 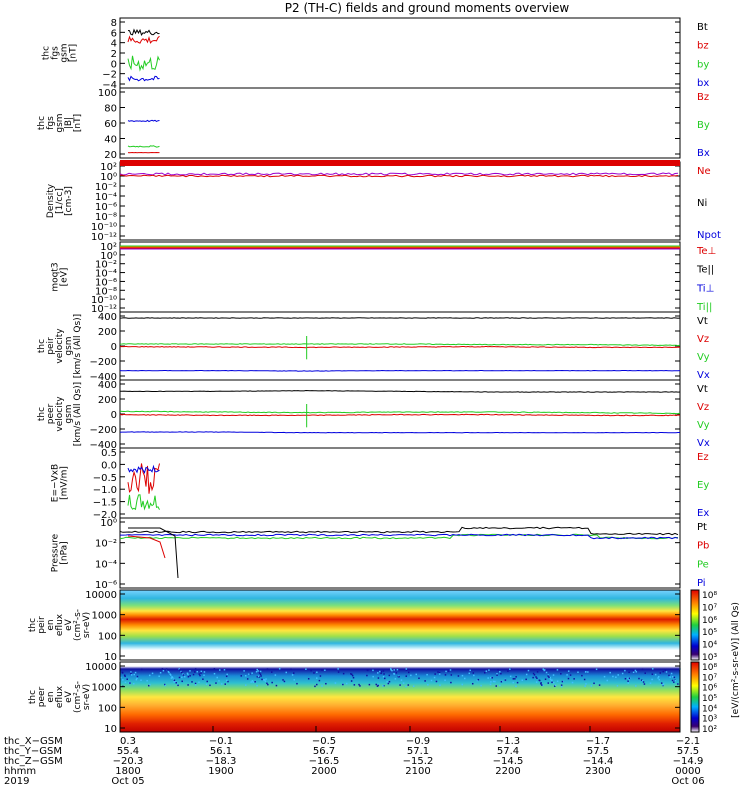 What do you see at coordinates (103, 377) in the screenshot?
I see `y-tick-label: −400` at bounding box center [103, 377].